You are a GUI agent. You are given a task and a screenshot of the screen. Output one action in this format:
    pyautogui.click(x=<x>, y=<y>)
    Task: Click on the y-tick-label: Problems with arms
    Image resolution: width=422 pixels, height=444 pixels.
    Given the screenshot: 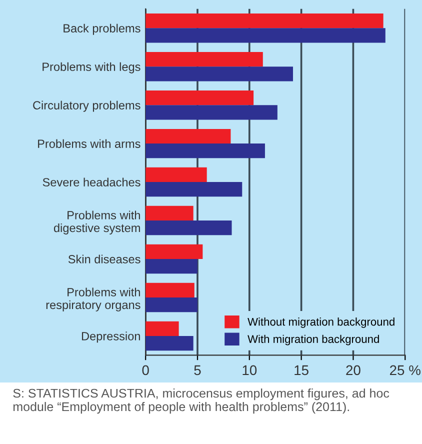 What is the action you would take?
    pyautogui.click(x=89, y=143)
    